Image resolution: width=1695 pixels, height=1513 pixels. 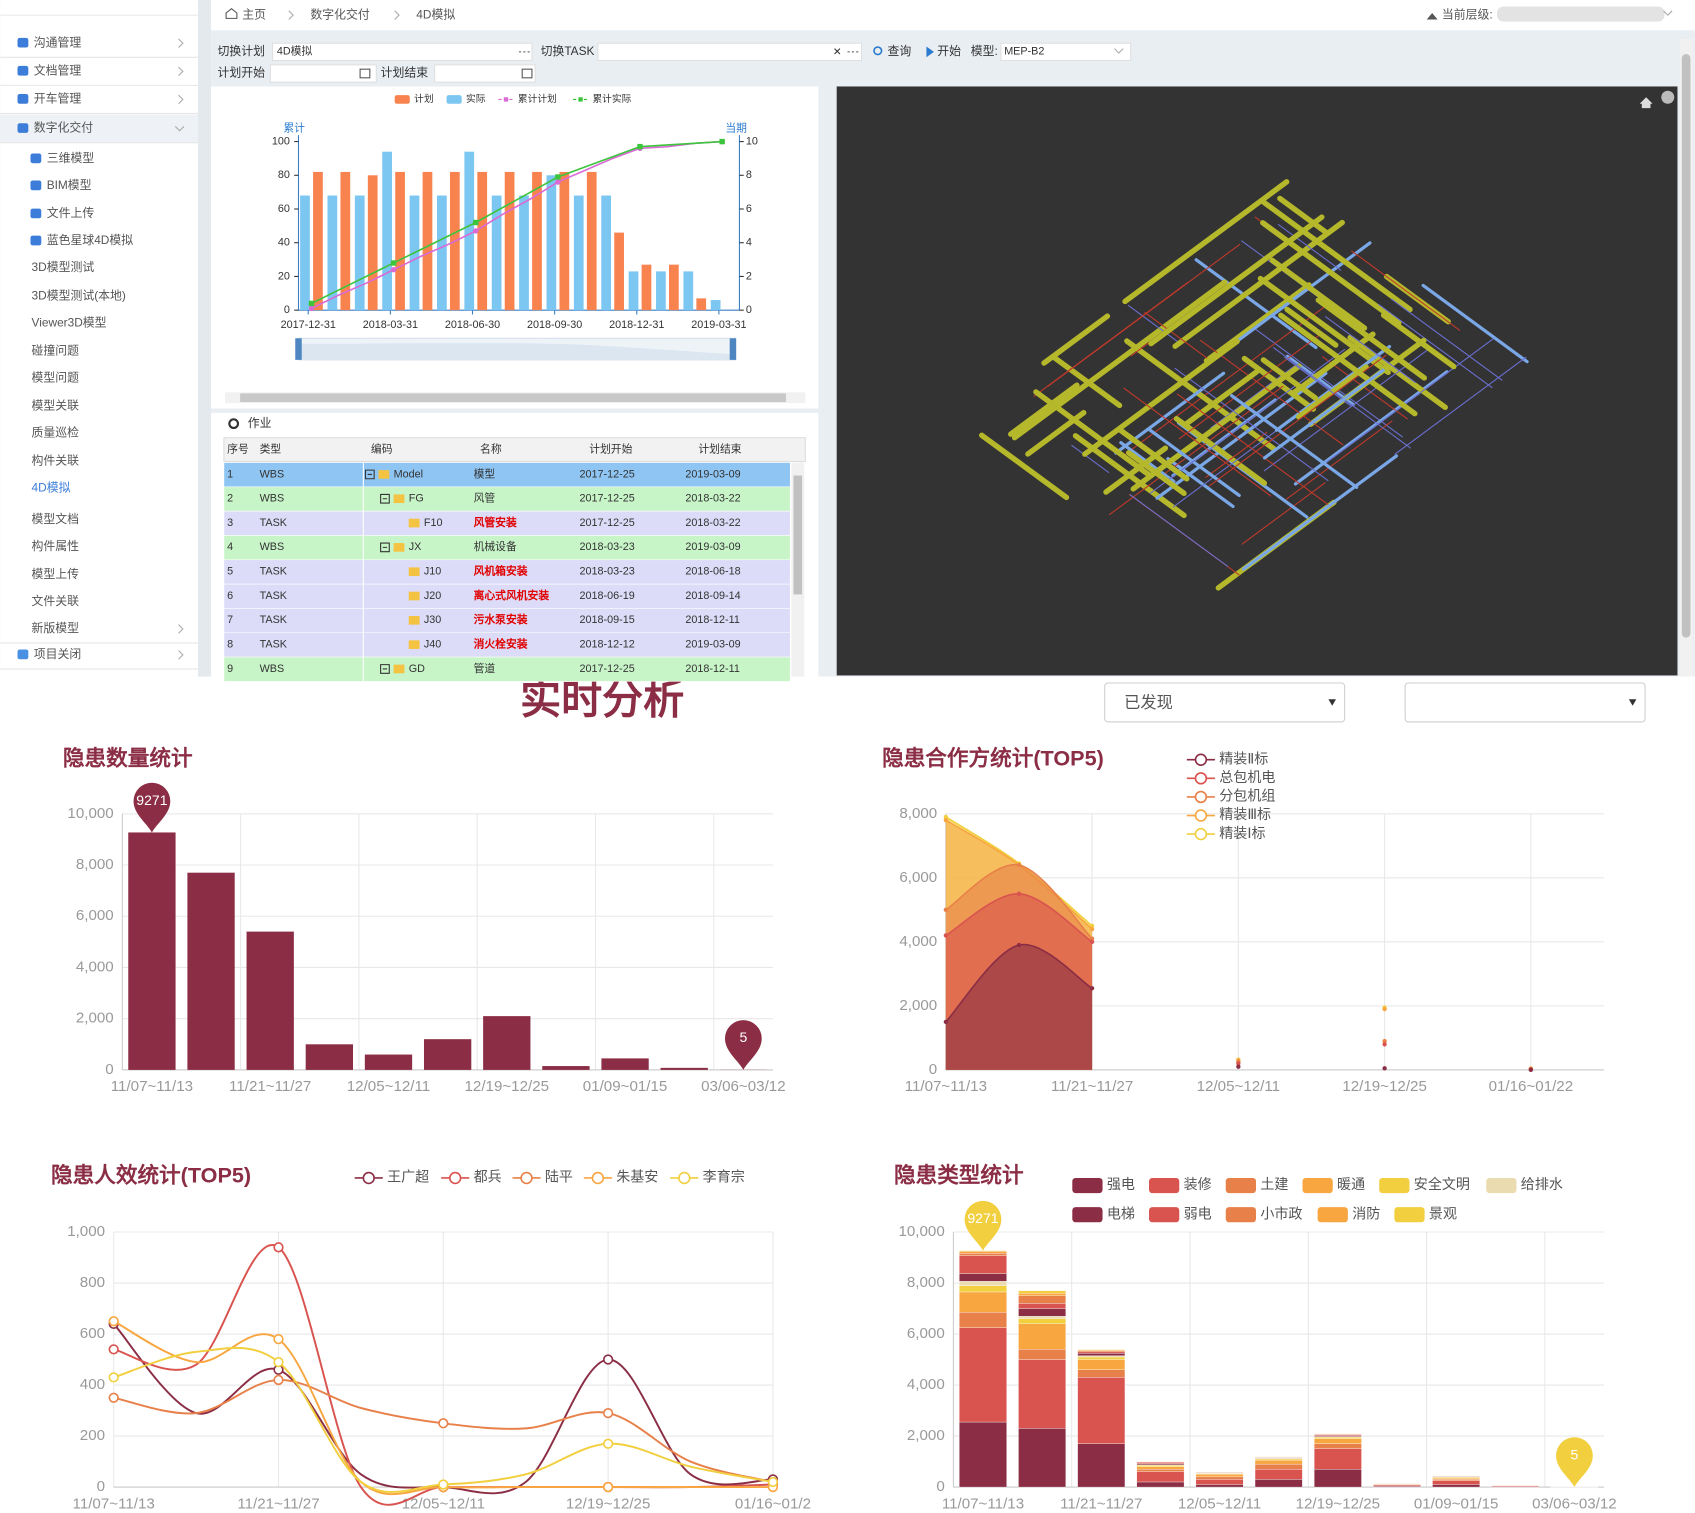 What do you see at coordinates (512, 595) in the screenshot?
I see `table-cell: 离心式风机安装` at bounding box center [512, 595].